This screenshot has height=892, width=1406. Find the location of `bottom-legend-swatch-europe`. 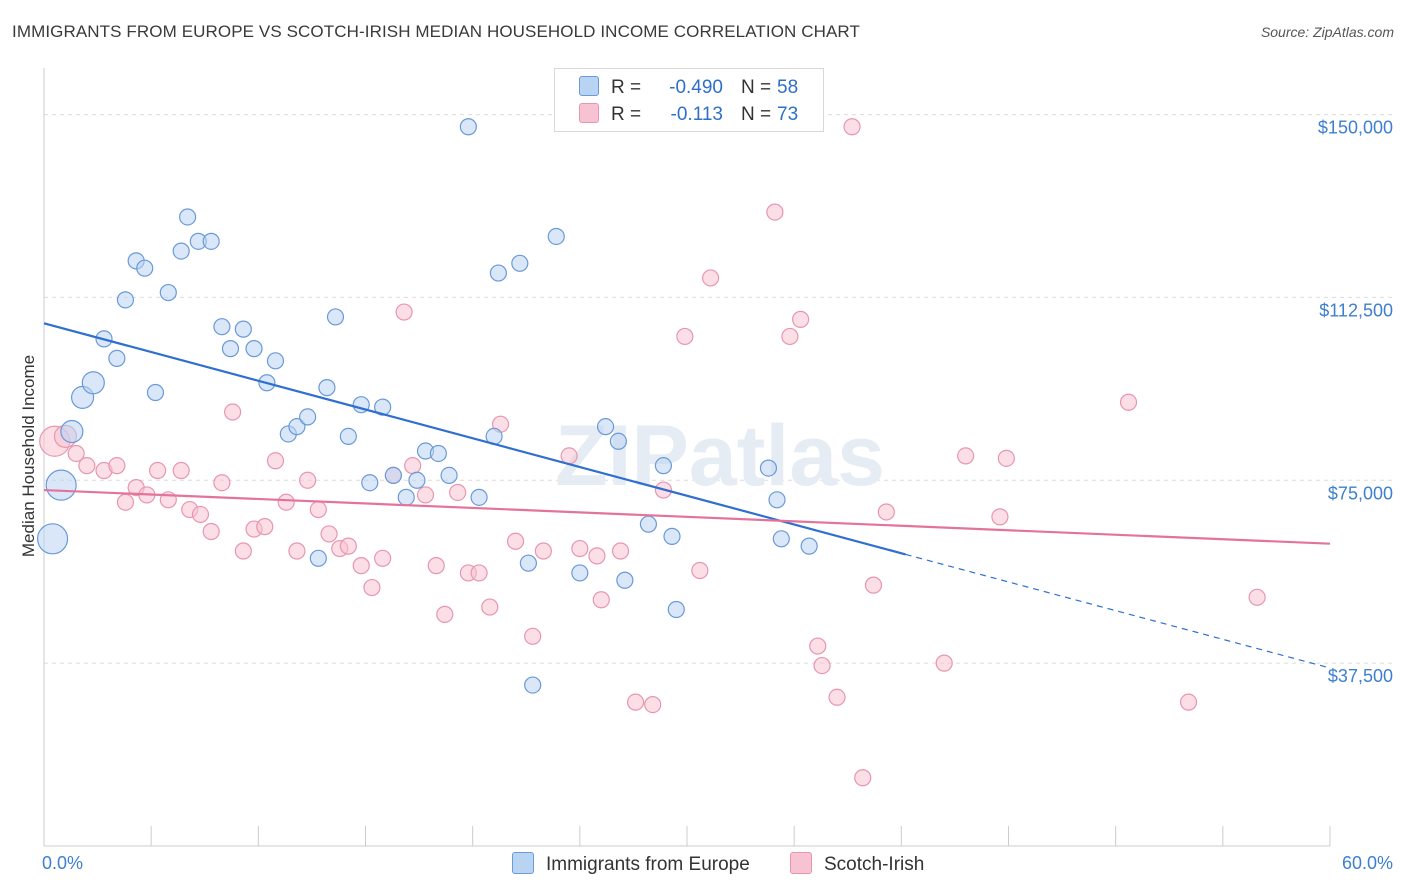

bottom-legend-swatch-europe is located at coordinates (523, 863).